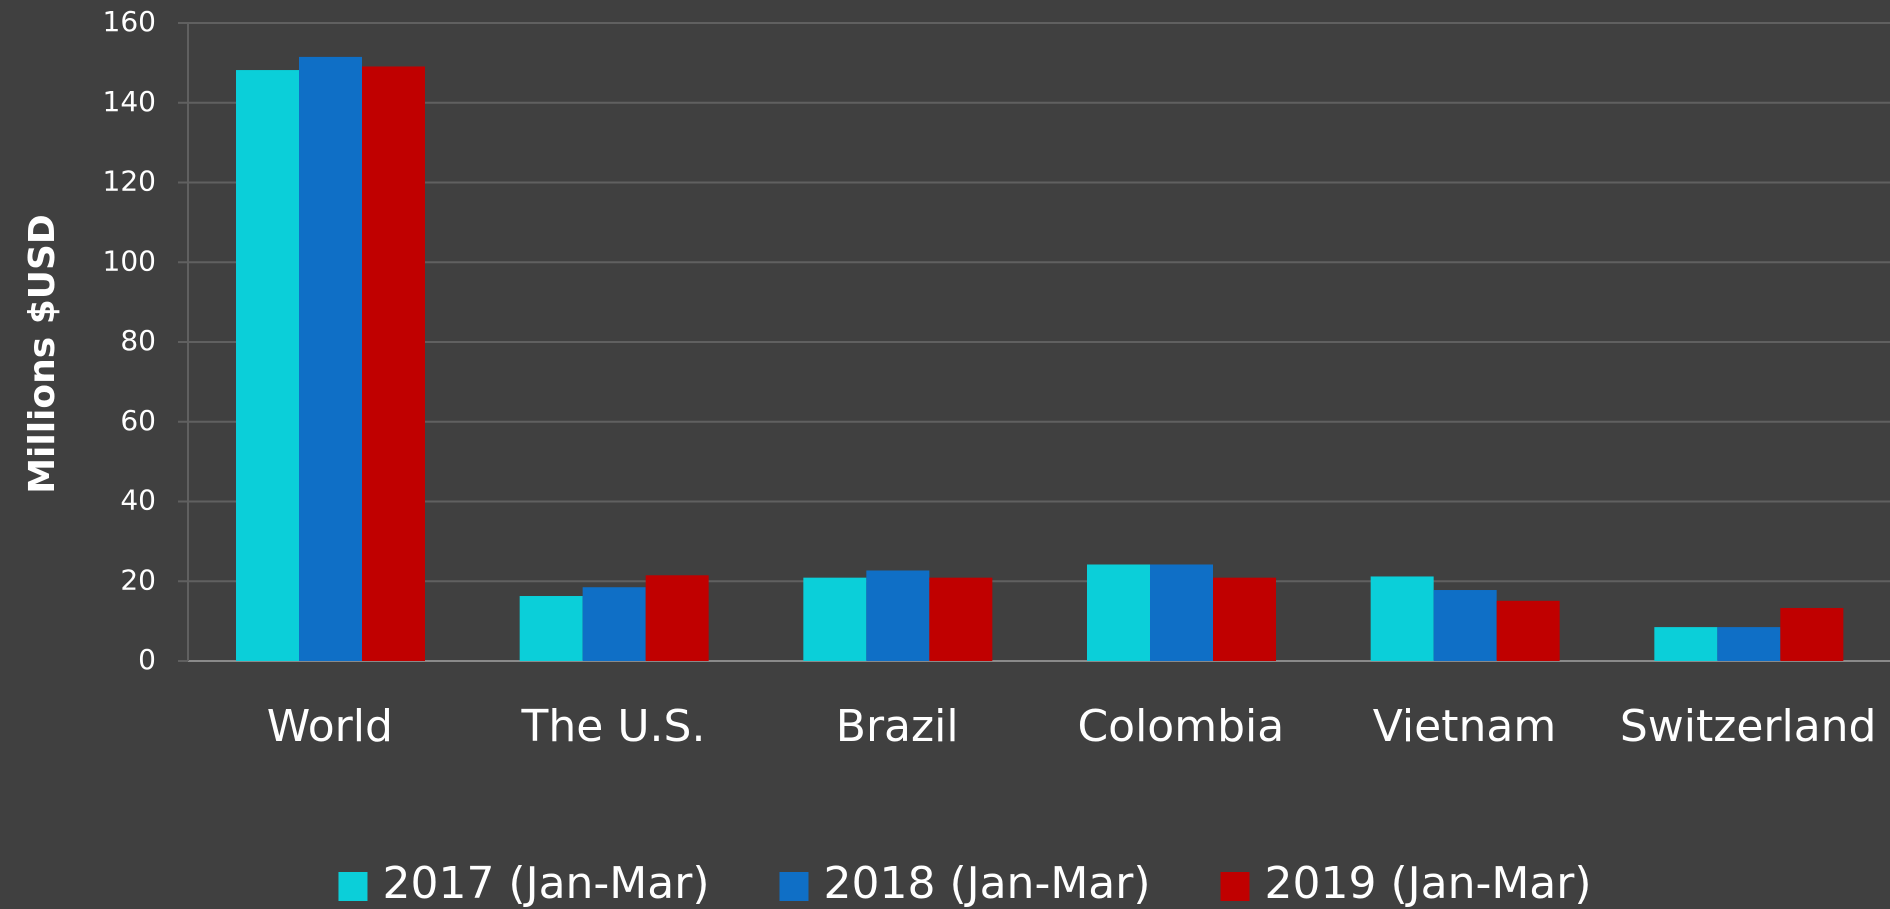  Describe the element at coordinates (129, 260) in the screenshot. I see `y-tick-label: 100` at that location.